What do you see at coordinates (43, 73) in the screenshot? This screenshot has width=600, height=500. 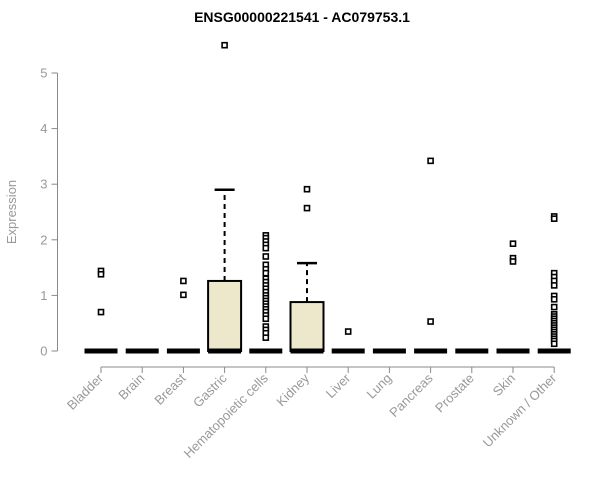 I see `y-tick-label: 5` at bounding box center [43, 73].